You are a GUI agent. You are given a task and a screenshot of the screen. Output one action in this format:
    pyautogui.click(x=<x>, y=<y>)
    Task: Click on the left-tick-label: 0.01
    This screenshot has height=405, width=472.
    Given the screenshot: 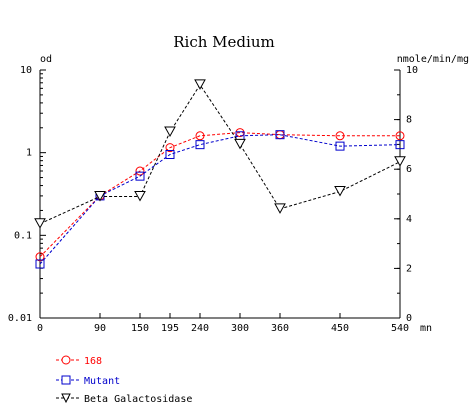 What is the action you would take?
    pyautogui.click(x=20, y=318)
    